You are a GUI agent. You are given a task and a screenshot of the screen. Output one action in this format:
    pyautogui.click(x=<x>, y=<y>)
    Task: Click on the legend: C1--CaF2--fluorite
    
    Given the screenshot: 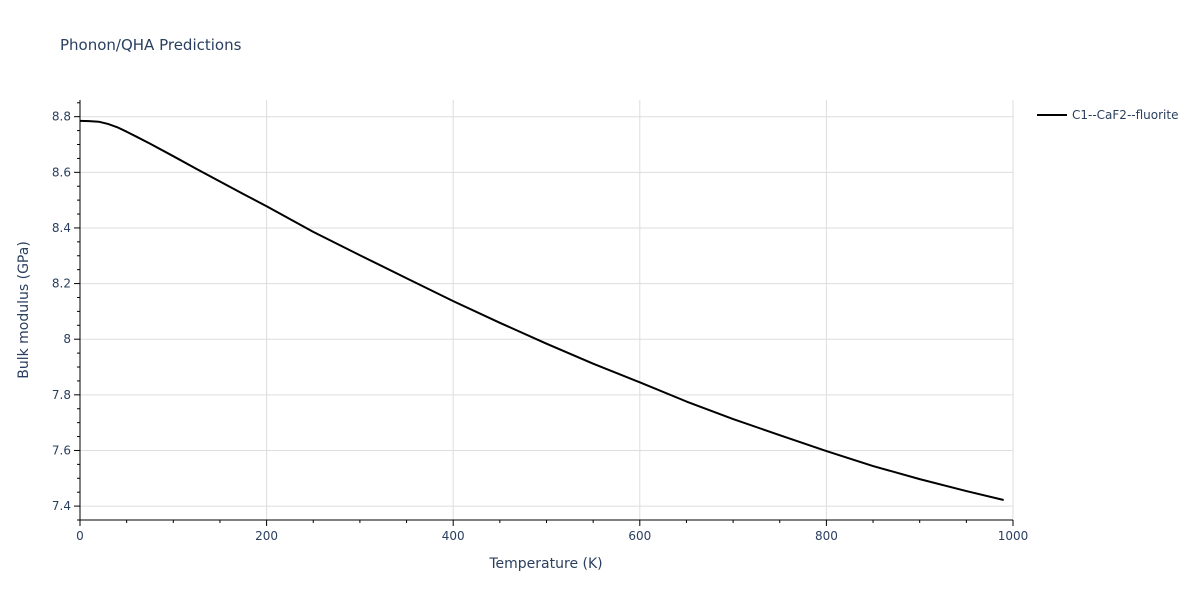 What is the action you would take?
    pyautogui.click(x=1107, y=115)
    